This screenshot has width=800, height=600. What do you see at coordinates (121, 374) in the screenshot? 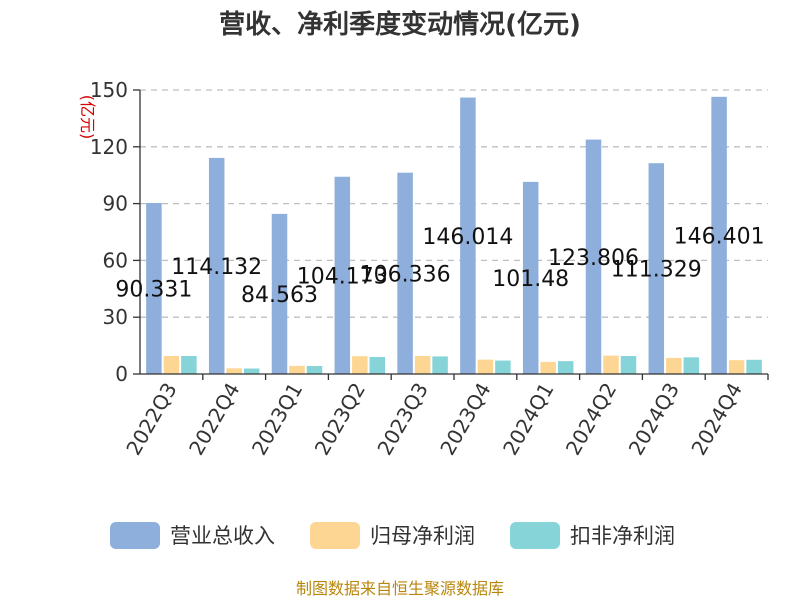
I see `y-tick-label: 0` at bounding box center [121, 374].